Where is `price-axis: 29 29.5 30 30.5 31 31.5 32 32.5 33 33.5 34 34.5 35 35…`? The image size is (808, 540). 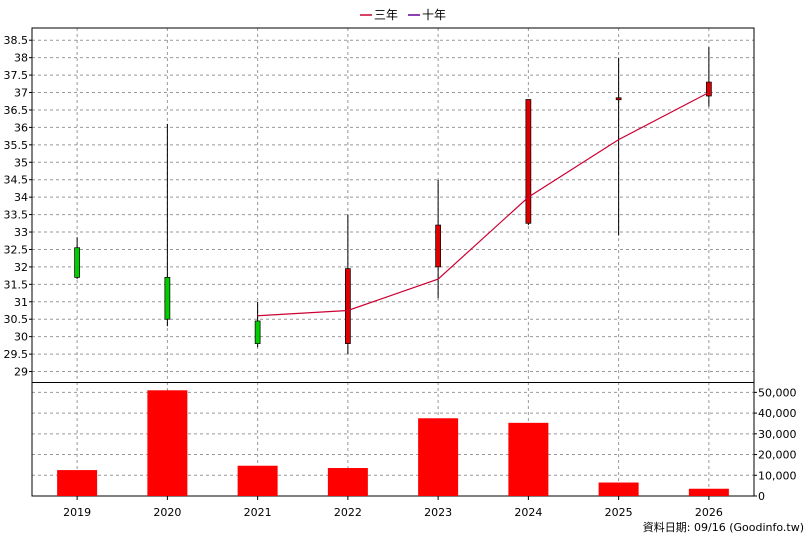
price-axis: 29 29.5 30 30.5 31 31.5 32 32.5 33 33.5 34 34.5 35 35… is located at coordinates (18, 206).